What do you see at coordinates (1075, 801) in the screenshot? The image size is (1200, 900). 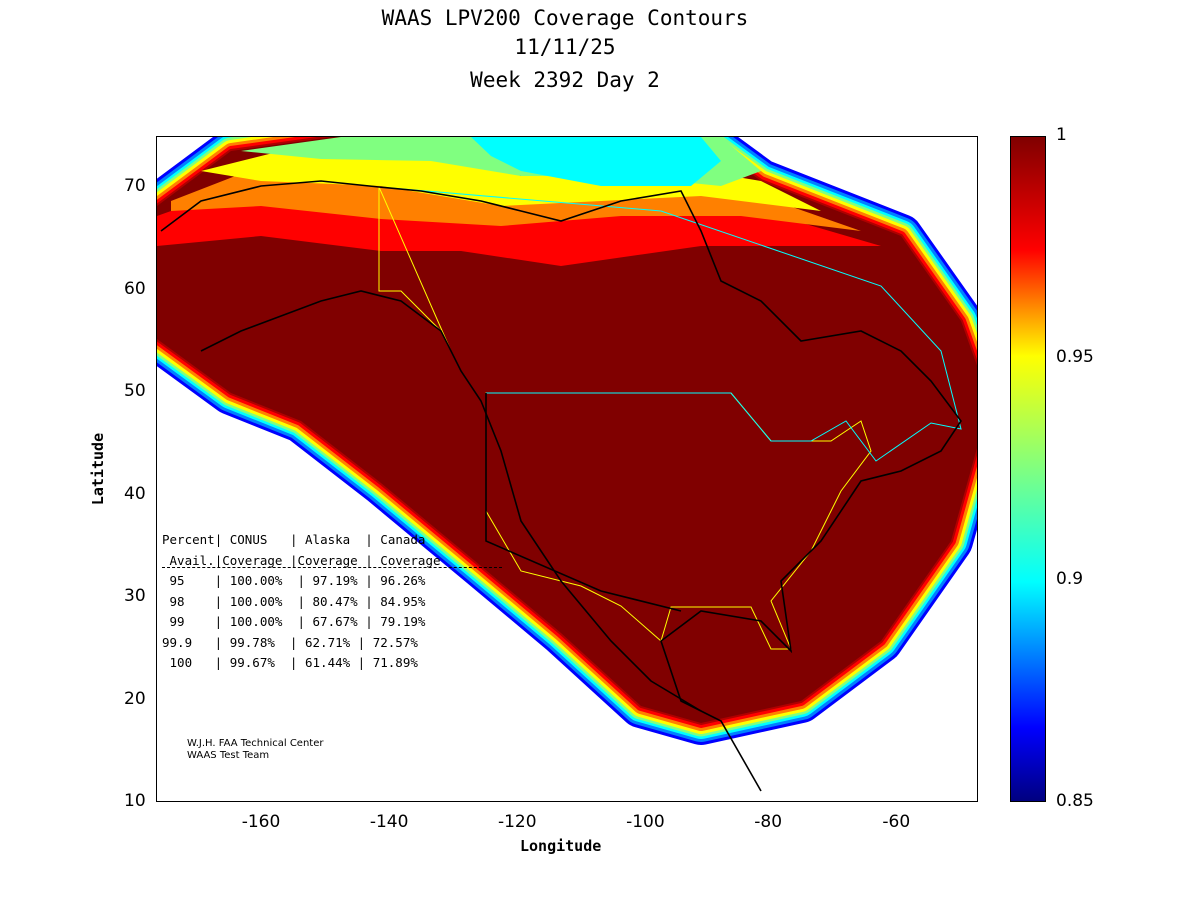 I see `colorbar-tick-label: 0.85` at bounding box center [1075, 801].